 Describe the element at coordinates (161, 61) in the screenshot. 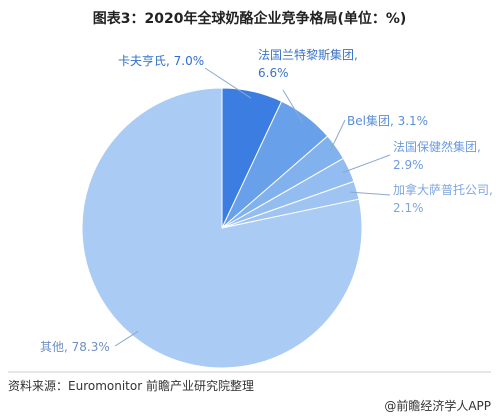

I see `data-label: 卡夫亨氏, 7.0%` at that location.